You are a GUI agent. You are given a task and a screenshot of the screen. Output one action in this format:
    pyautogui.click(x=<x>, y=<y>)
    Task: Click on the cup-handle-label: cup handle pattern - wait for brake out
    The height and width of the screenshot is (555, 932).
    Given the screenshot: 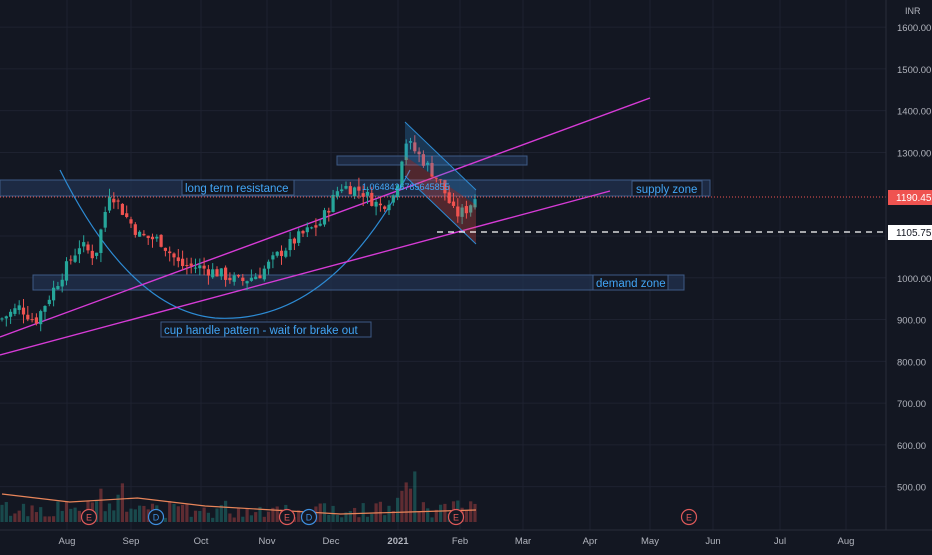 What is the action you would take?
    pyautogui.click(x=266, y=329)
    